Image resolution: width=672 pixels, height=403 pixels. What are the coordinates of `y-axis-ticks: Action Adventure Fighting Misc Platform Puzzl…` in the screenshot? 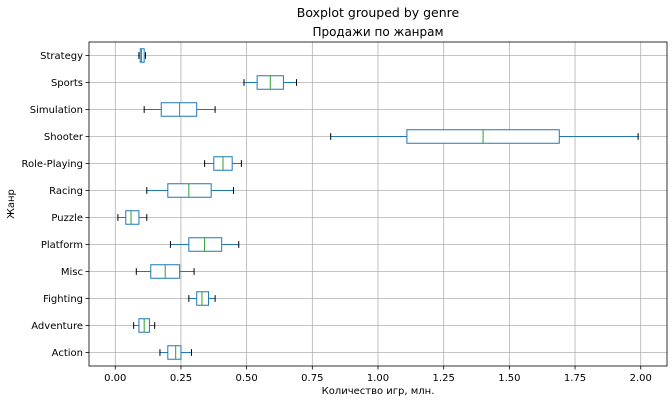 It's located at (55, 205).